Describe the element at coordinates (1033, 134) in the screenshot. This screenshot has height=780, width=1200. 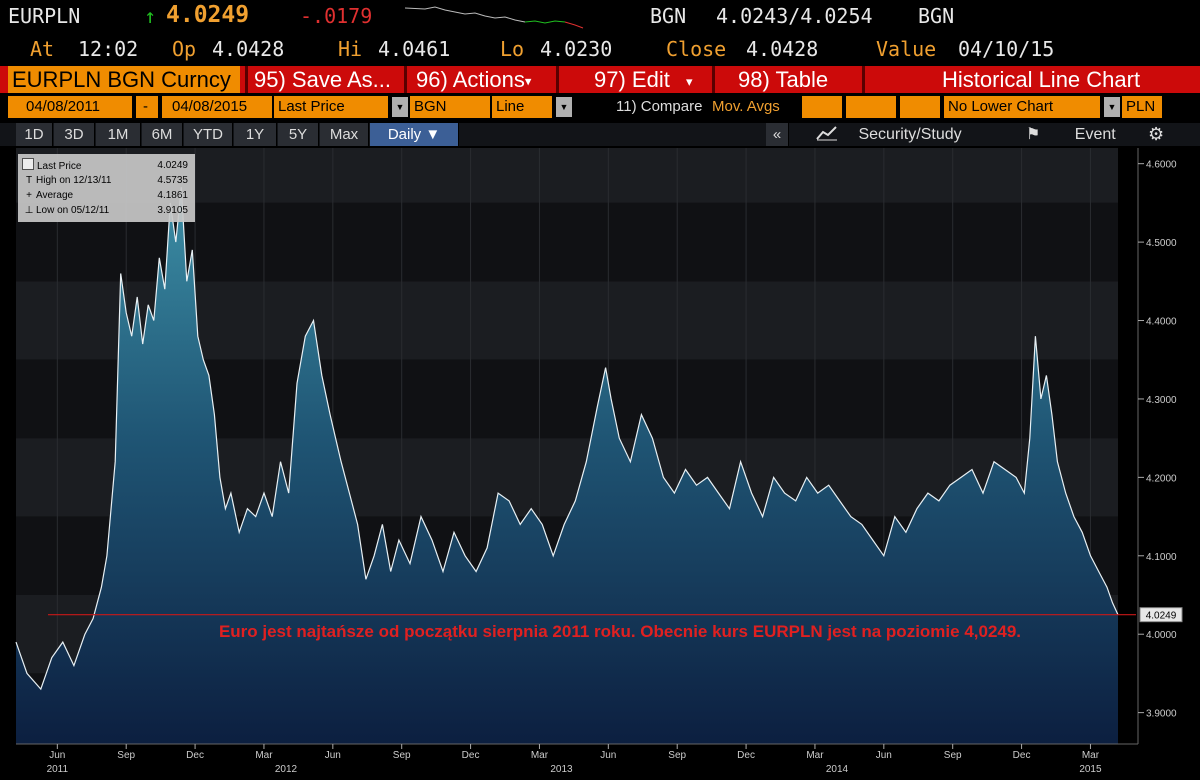
I see `flag-icon: ⚑` at that location.